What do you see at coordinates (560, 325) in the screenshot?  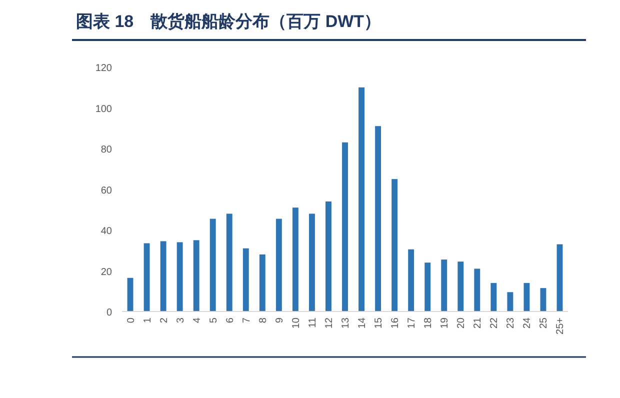 I see `x-tick-label: 25+` at bounding box center [560, 325].